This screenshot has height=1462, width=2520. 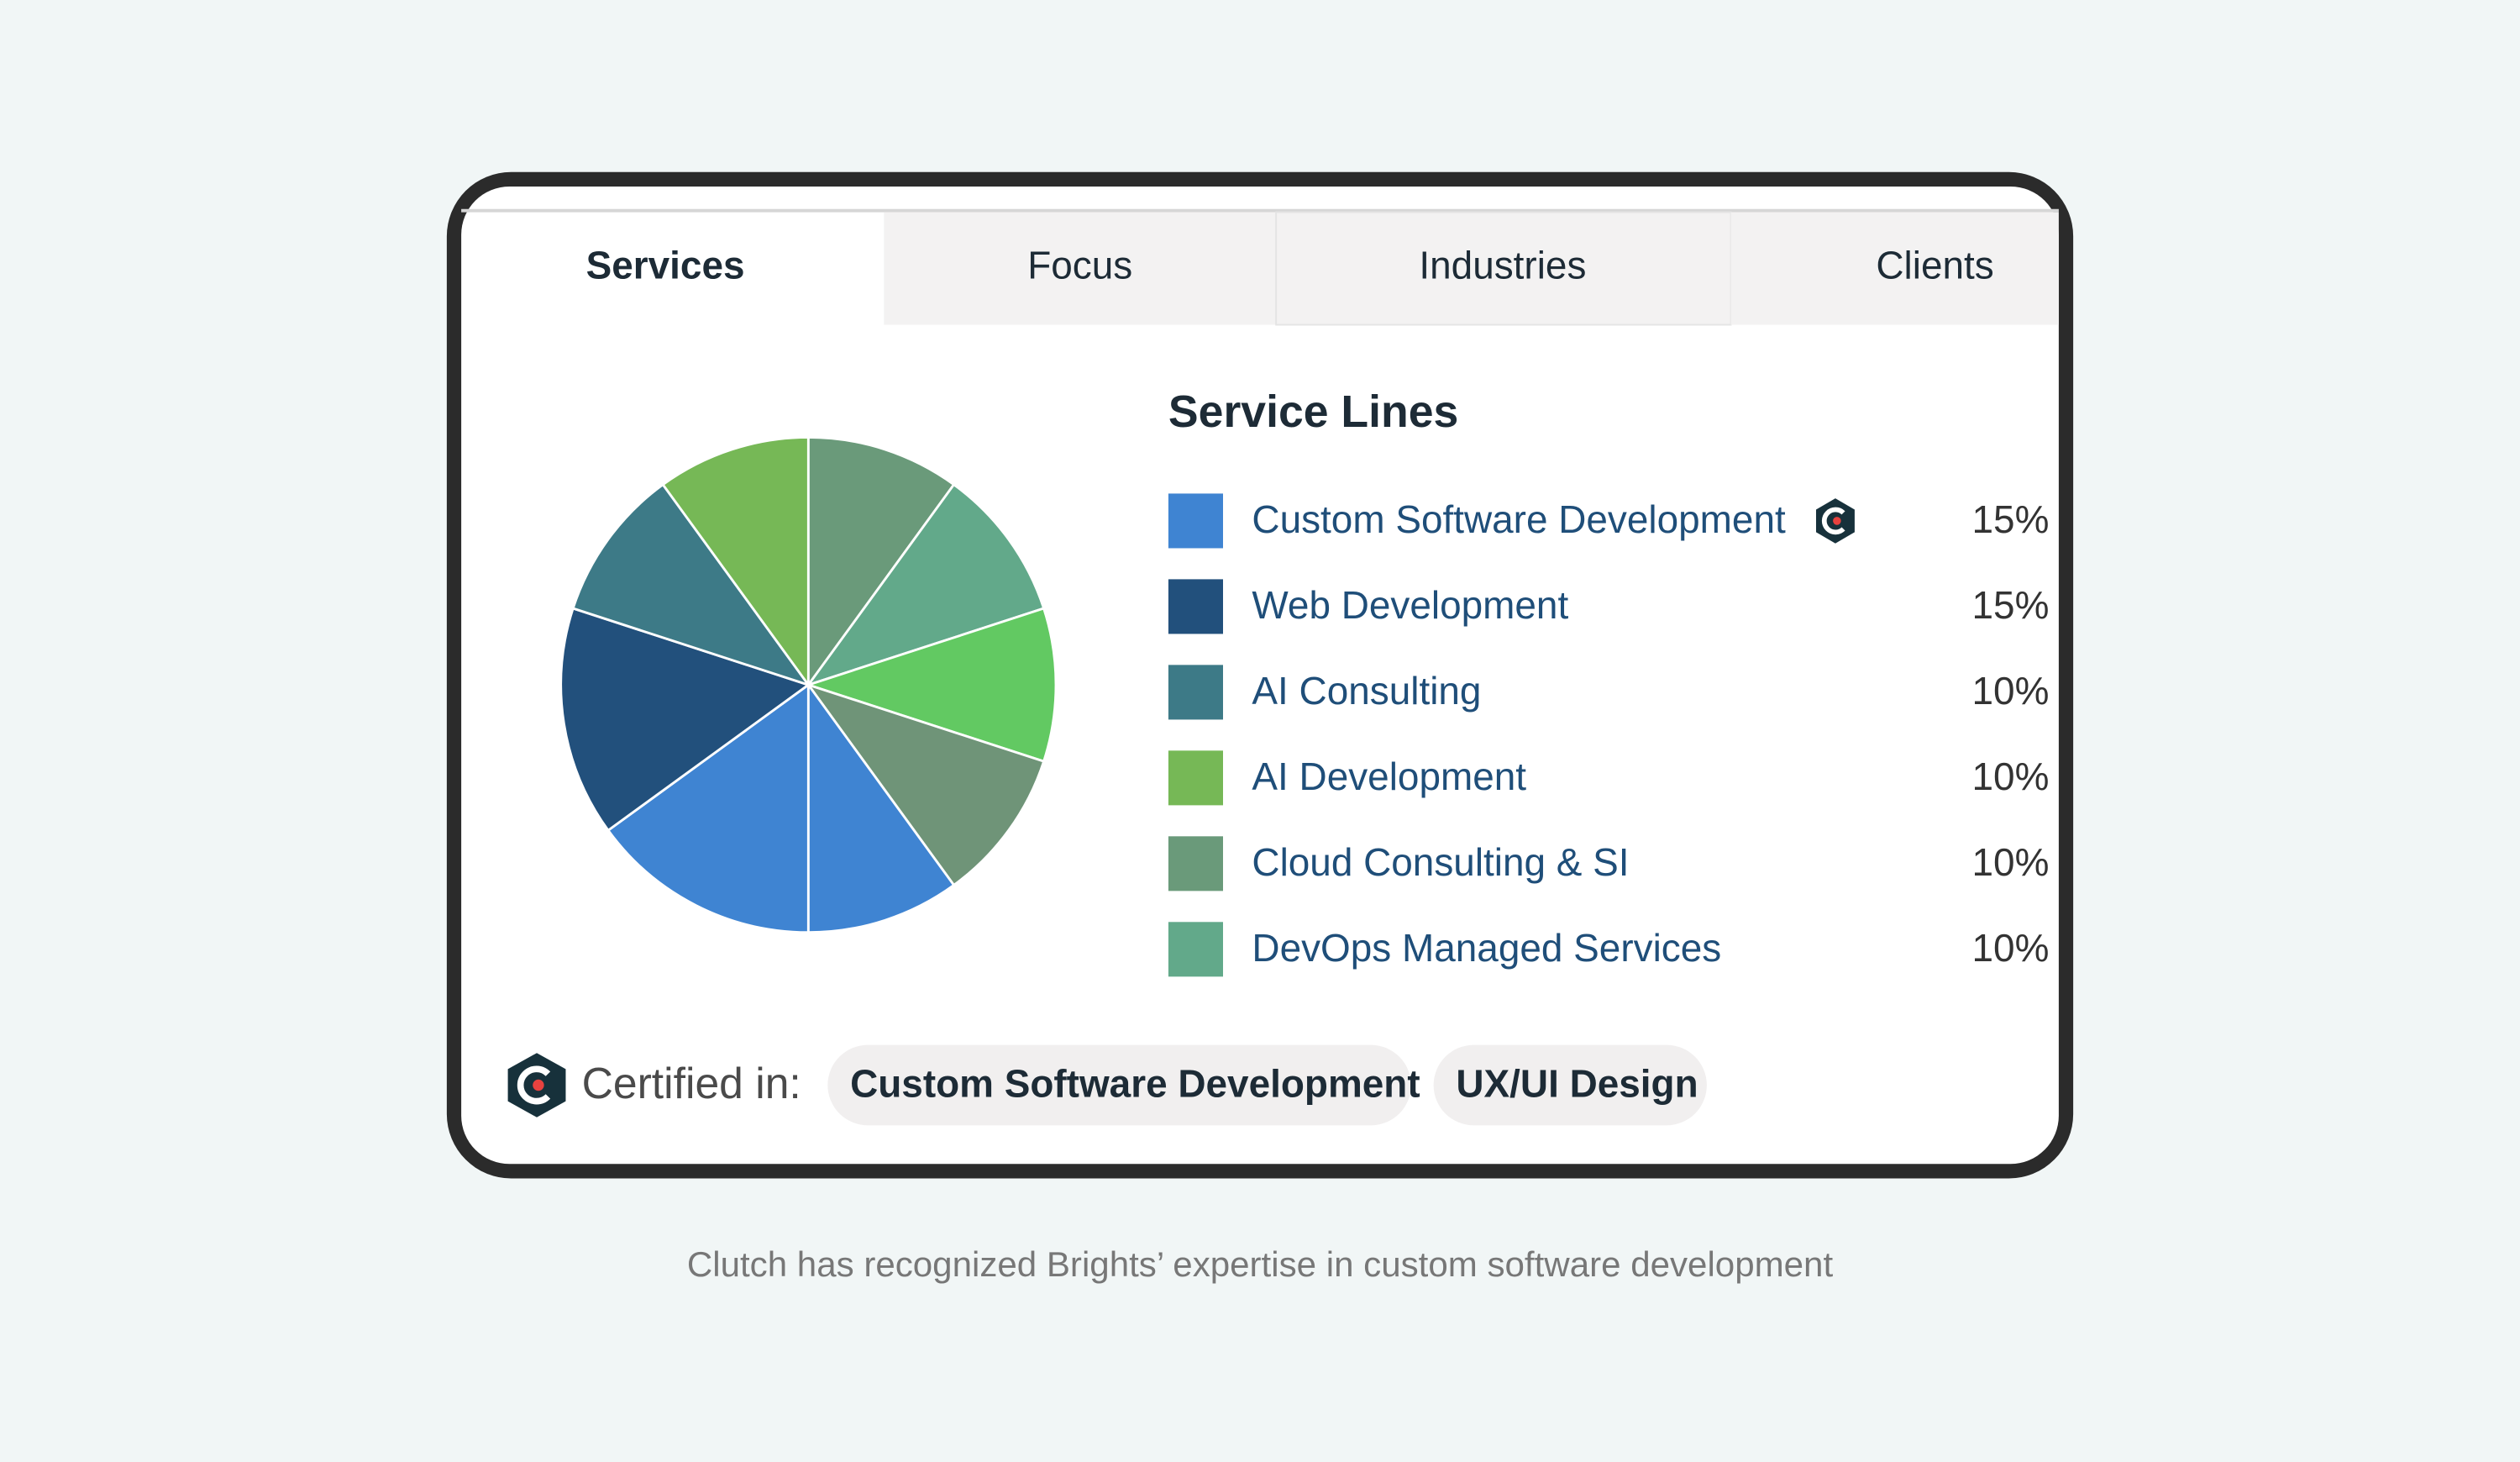 I want to click on certified-label: Certified in:, so click(x=691, y=1083).